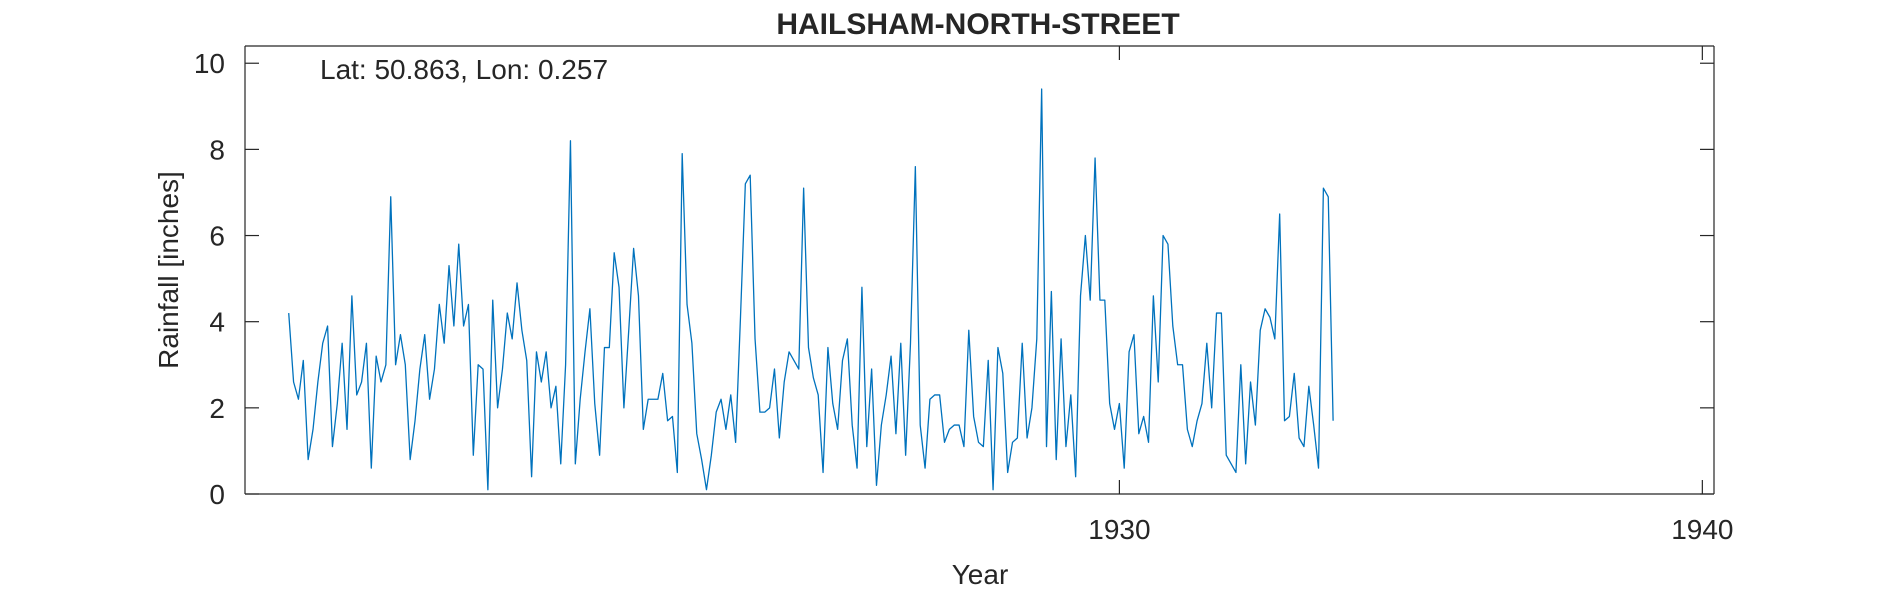  Describe the element at coordinates (209, 63) in the screenshot. I see `y-tick-label: 10` at that location.